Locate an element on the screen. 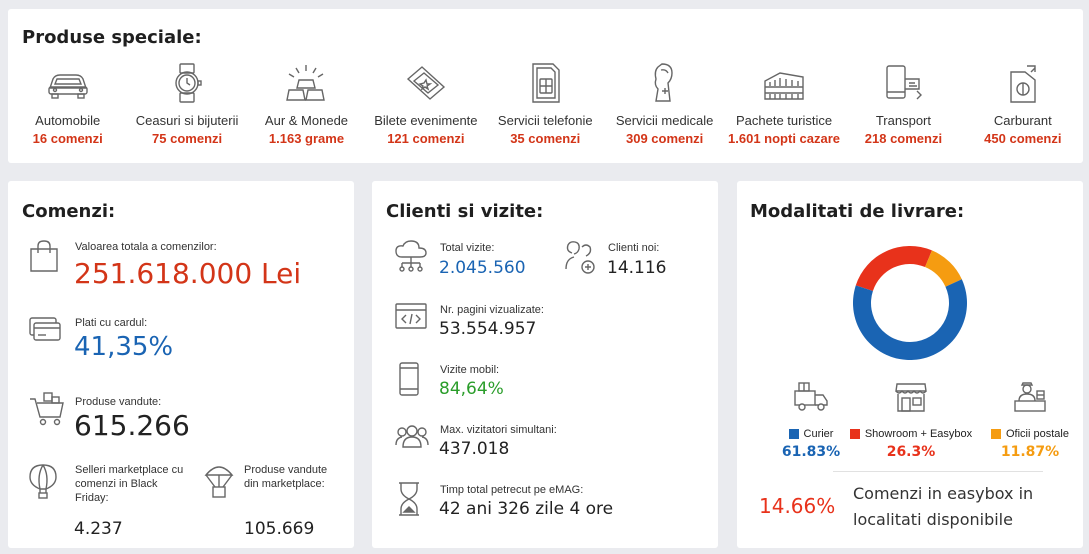 The image size is (1089, 554). products-sold-label: Produse vandute: is located at coordinates (118, 402).